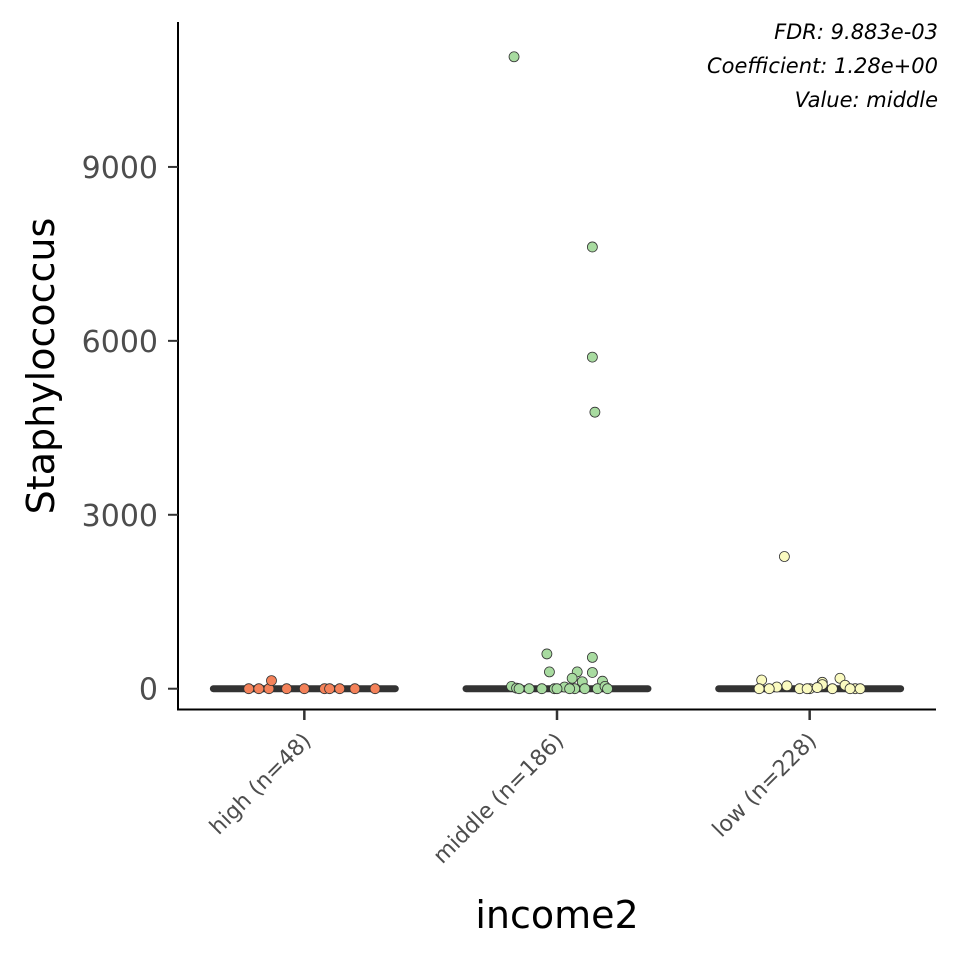 Image resolution: width=960 pixels, height=960 pixels. Describe the element at coordinates (41, 366) in the screenshot. I see `y-axis-title: Staphylococcus` at that location.